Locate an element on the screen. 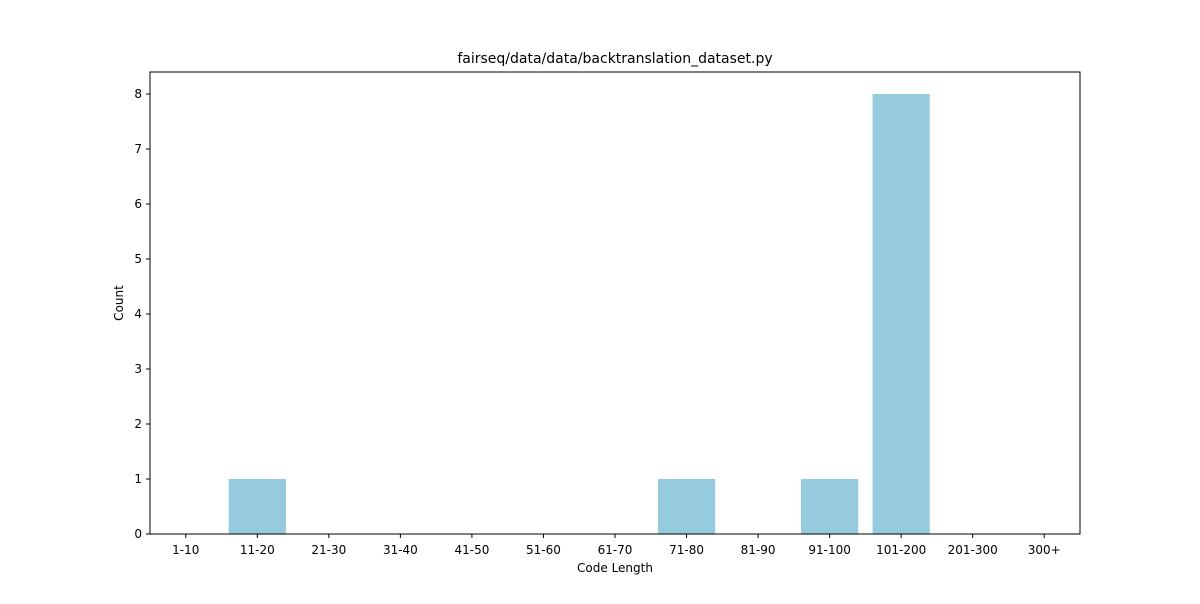  y-tick-label: 0 is located at coordinates (138, 534).